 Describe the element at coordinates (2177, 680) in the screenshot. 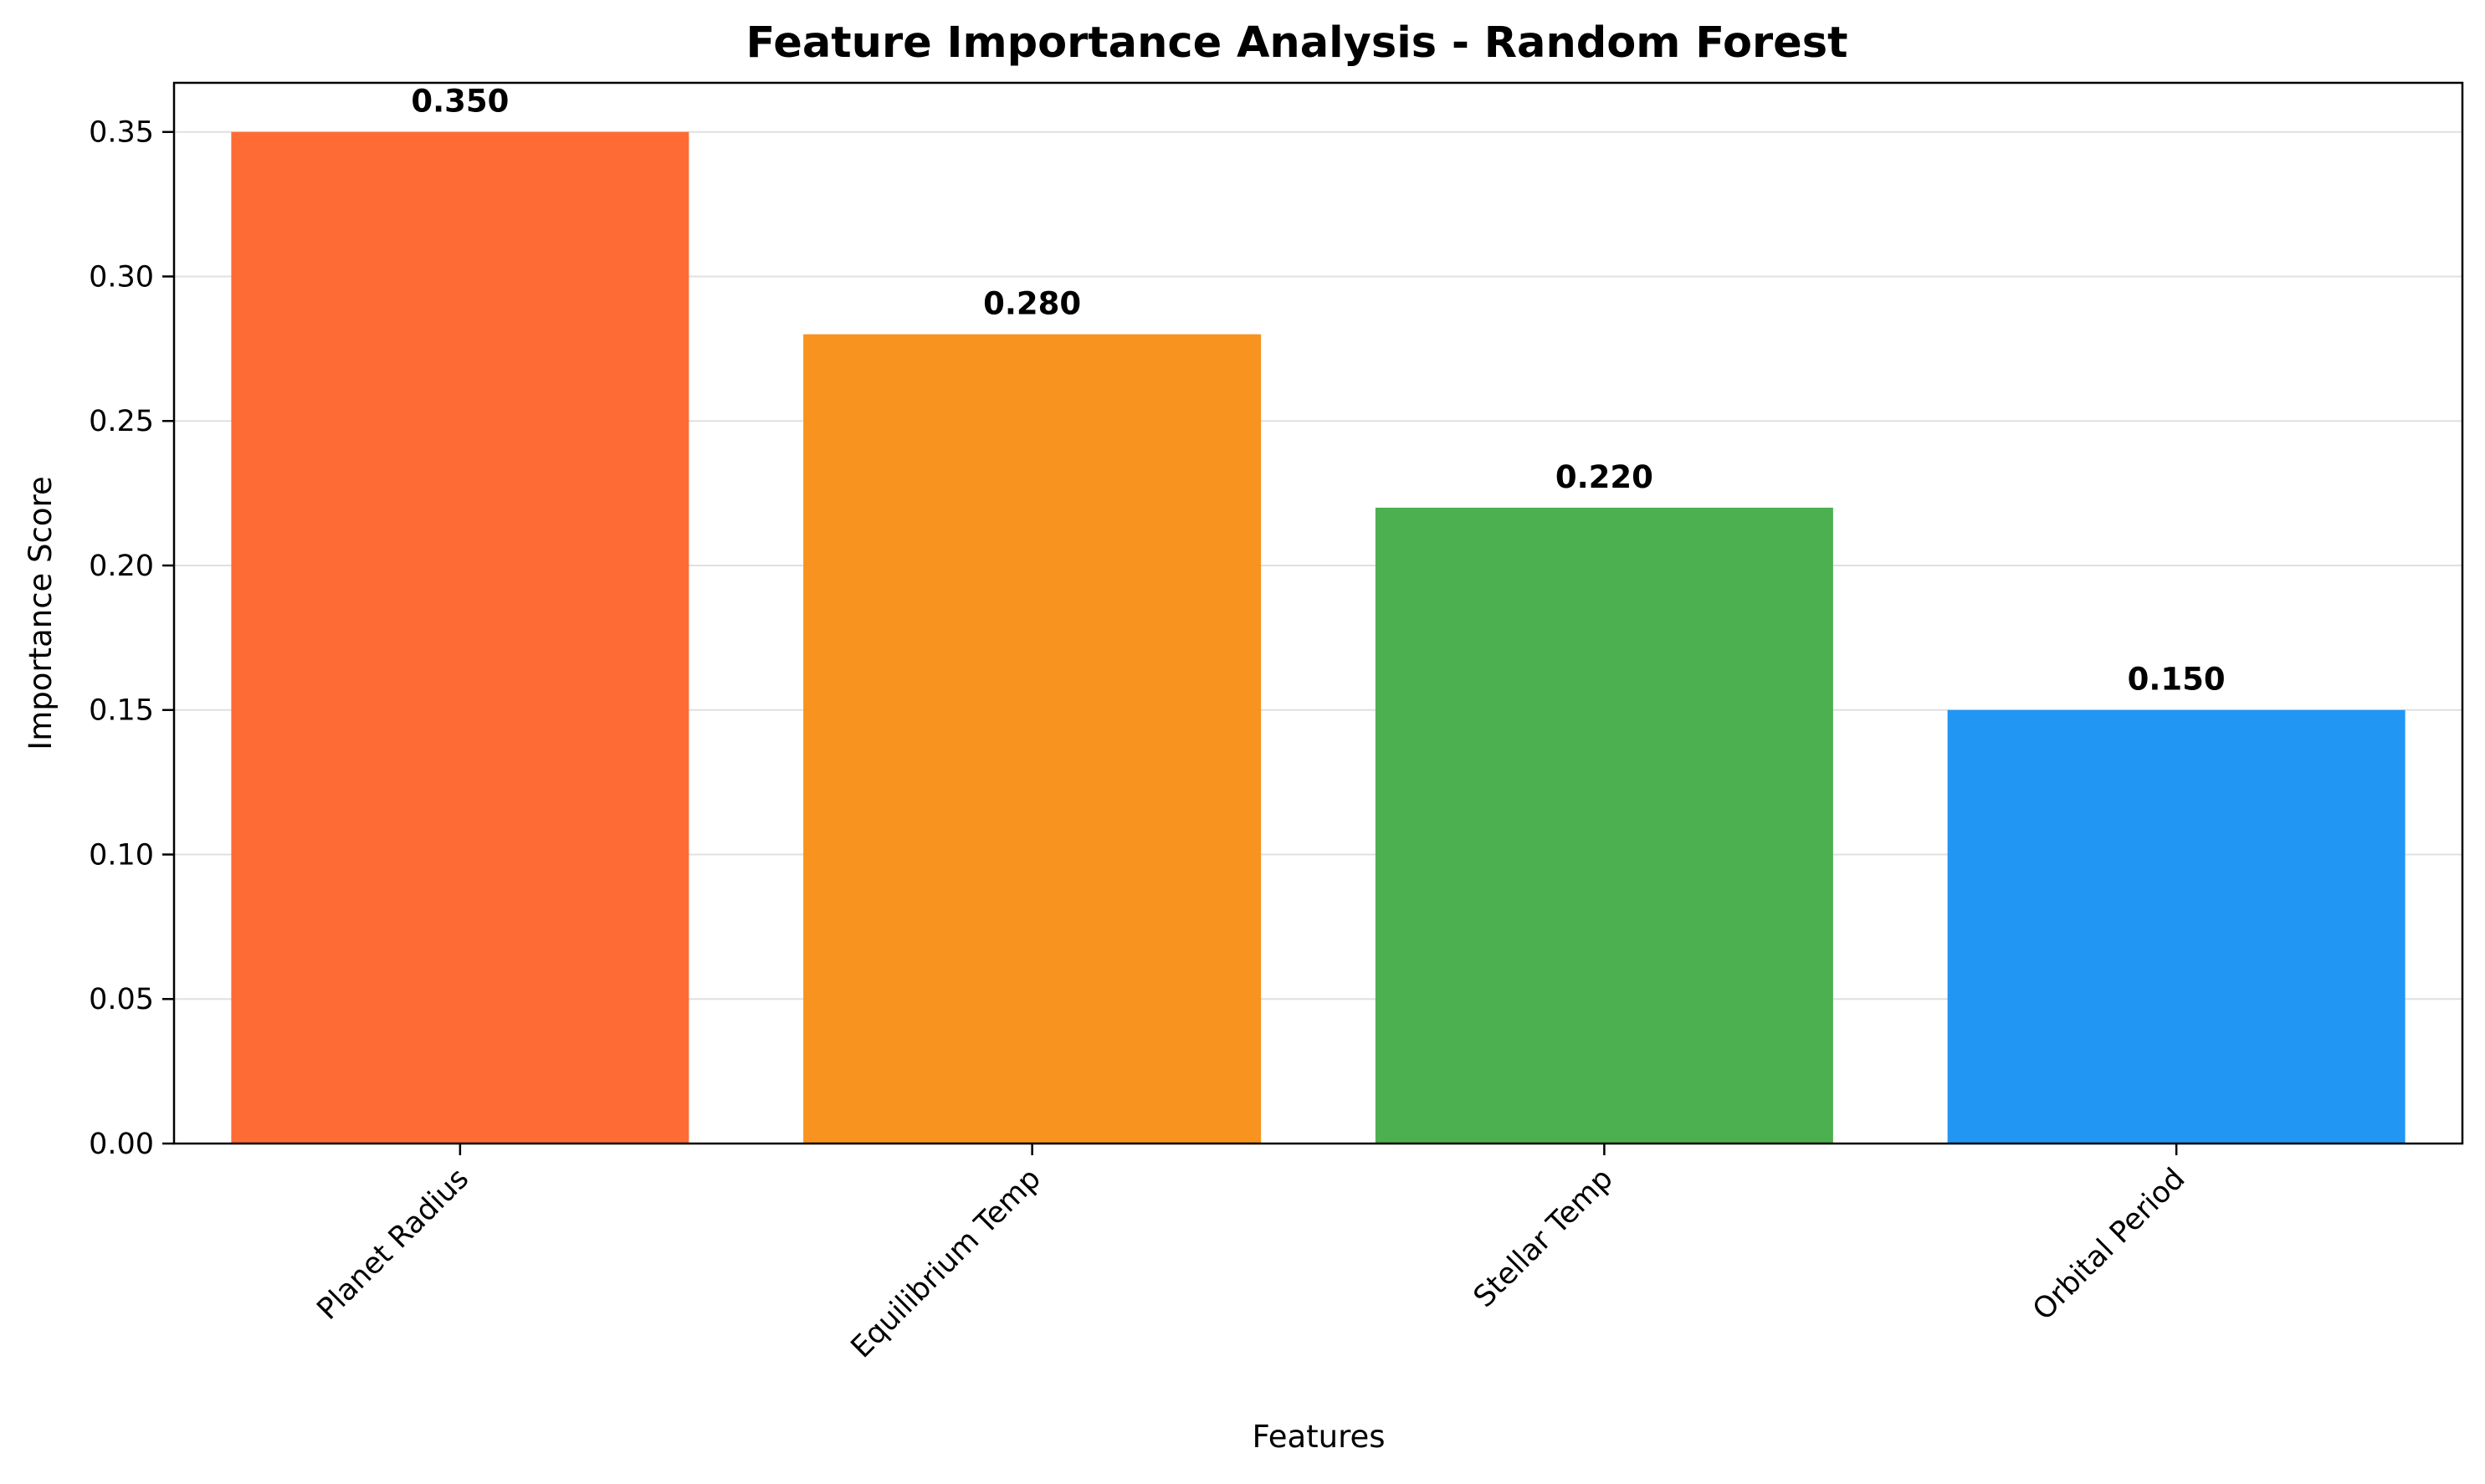

I see `bar-value-label: 0.150` at that location.